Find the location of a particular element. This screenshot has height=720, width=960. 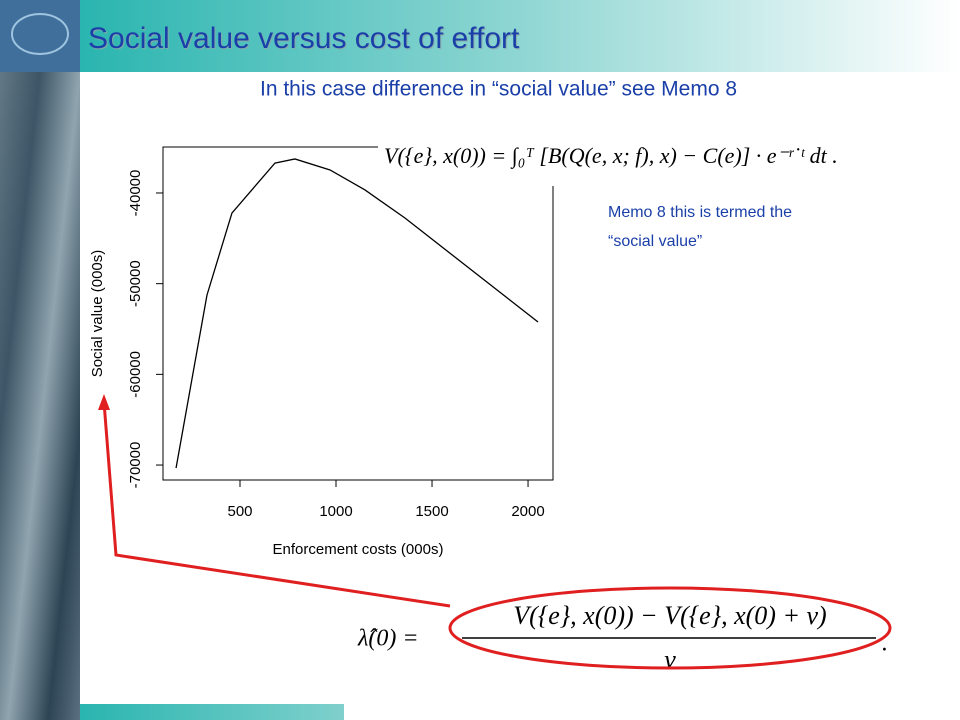

equation-denominator: ν is located at coordinates (670, 659).